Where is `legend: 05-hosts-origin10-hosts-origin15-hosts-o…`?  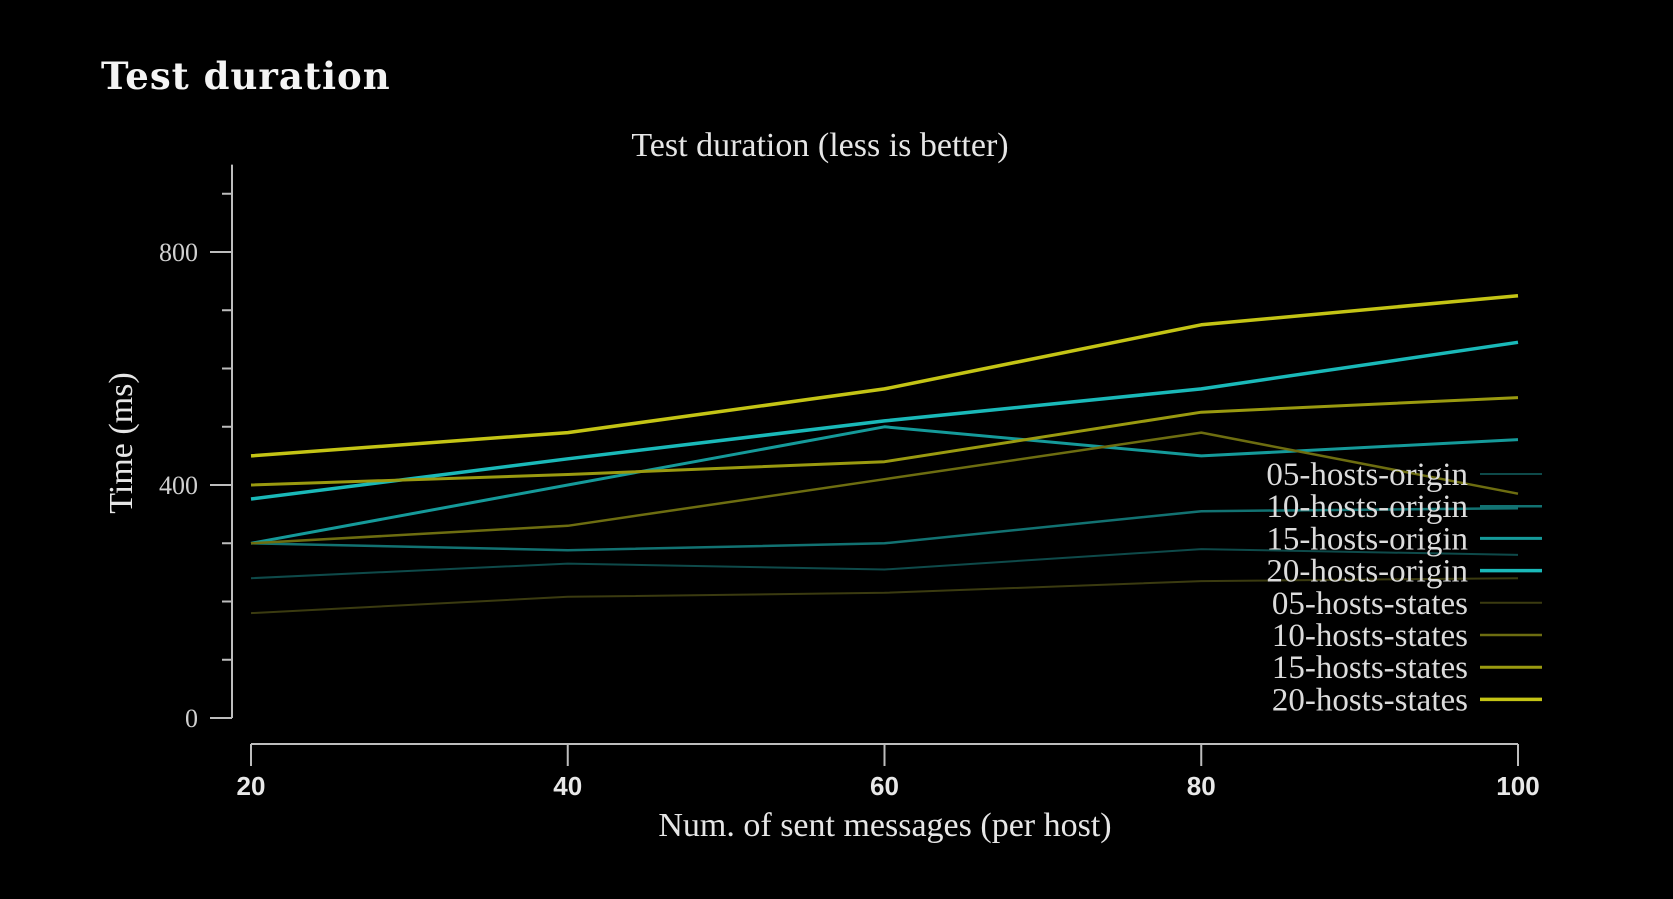 legend: 05-hosts-origin10-hosts-origin15-hosts-o… is located at coordinates (1404, 587).